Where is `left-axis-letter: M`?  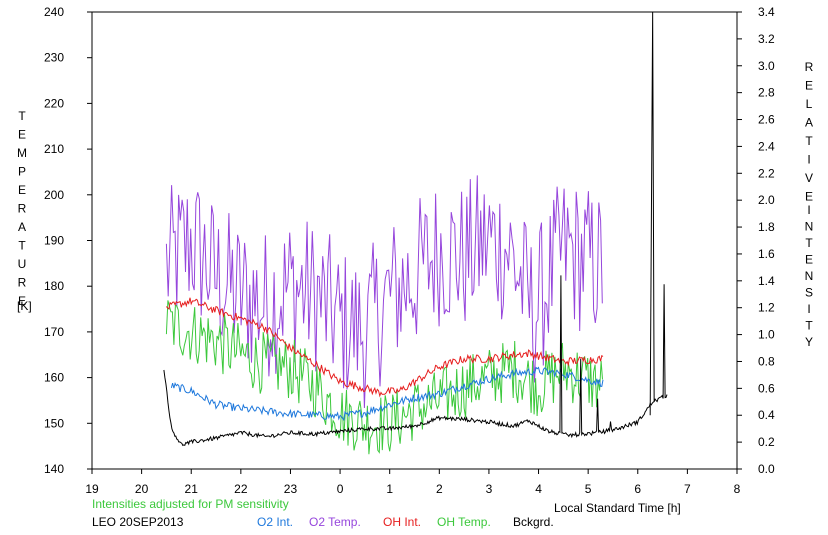 left-axis-letter: M is located at coordinates (22, 153).